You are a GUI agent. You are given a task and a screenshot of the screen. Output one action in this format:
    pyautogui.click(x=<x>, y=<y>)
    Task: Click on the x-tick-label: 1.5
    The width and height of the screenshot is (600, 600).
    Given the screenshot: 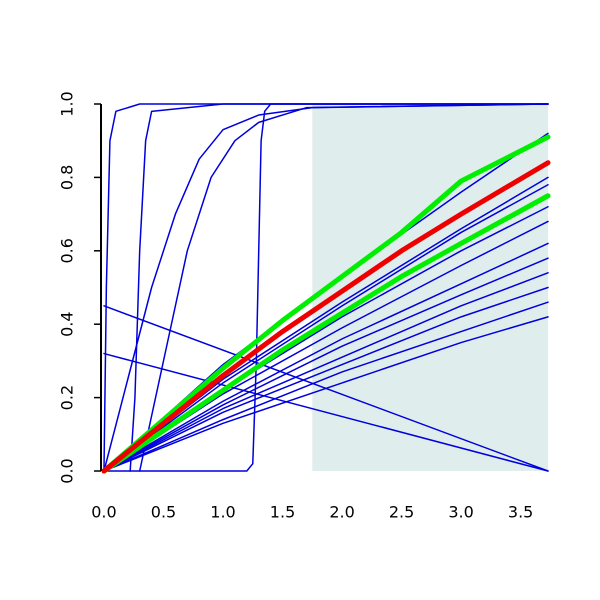 What is the action you would take?
    pyautogui.click(x=282, y=512)
    